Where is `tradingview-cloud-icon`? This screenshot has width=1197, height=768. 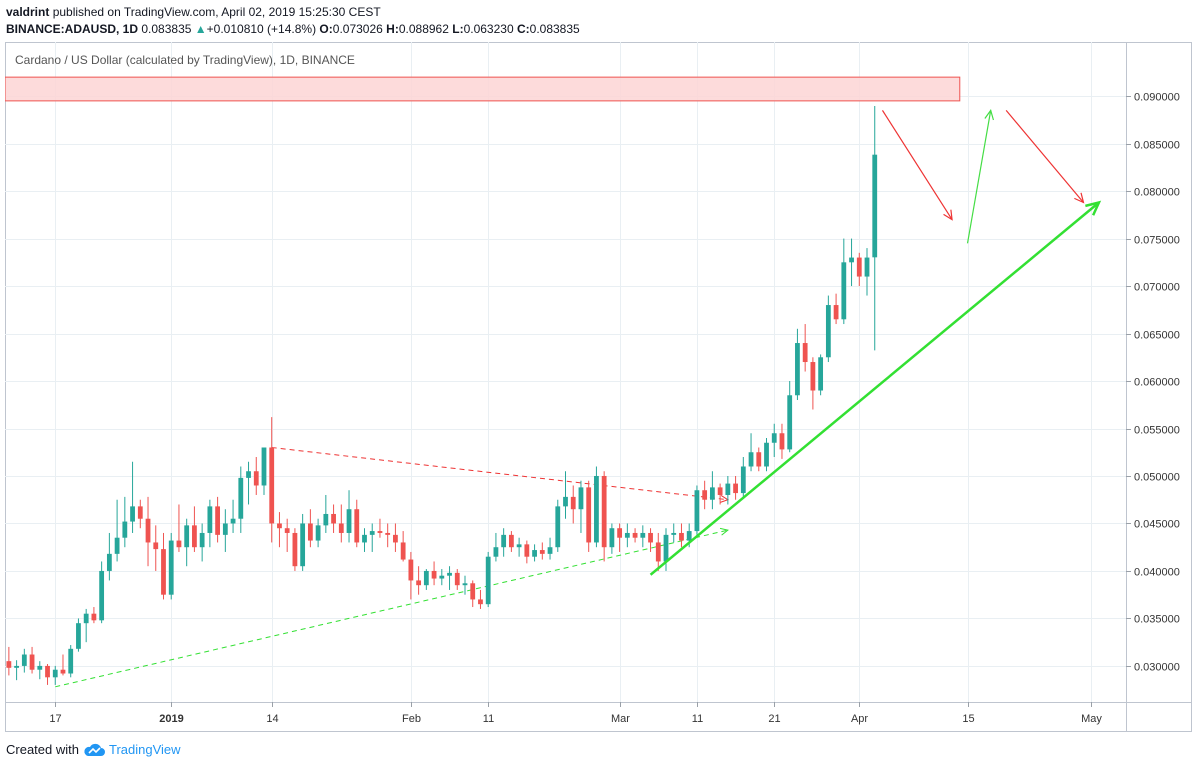 tradingview-cloud-icon is located at coordinates (94, 749).